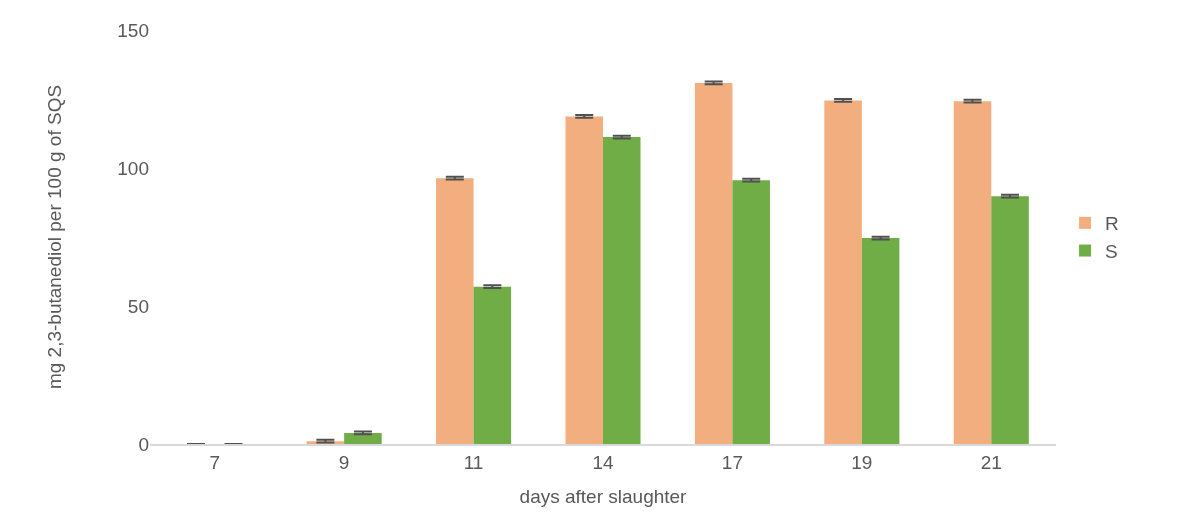 The height and width of the screenshot is (524, 1186). Describe the element at coordinates (344, 462) in the screenshot. I see `x-tick-label: 9` at that location.